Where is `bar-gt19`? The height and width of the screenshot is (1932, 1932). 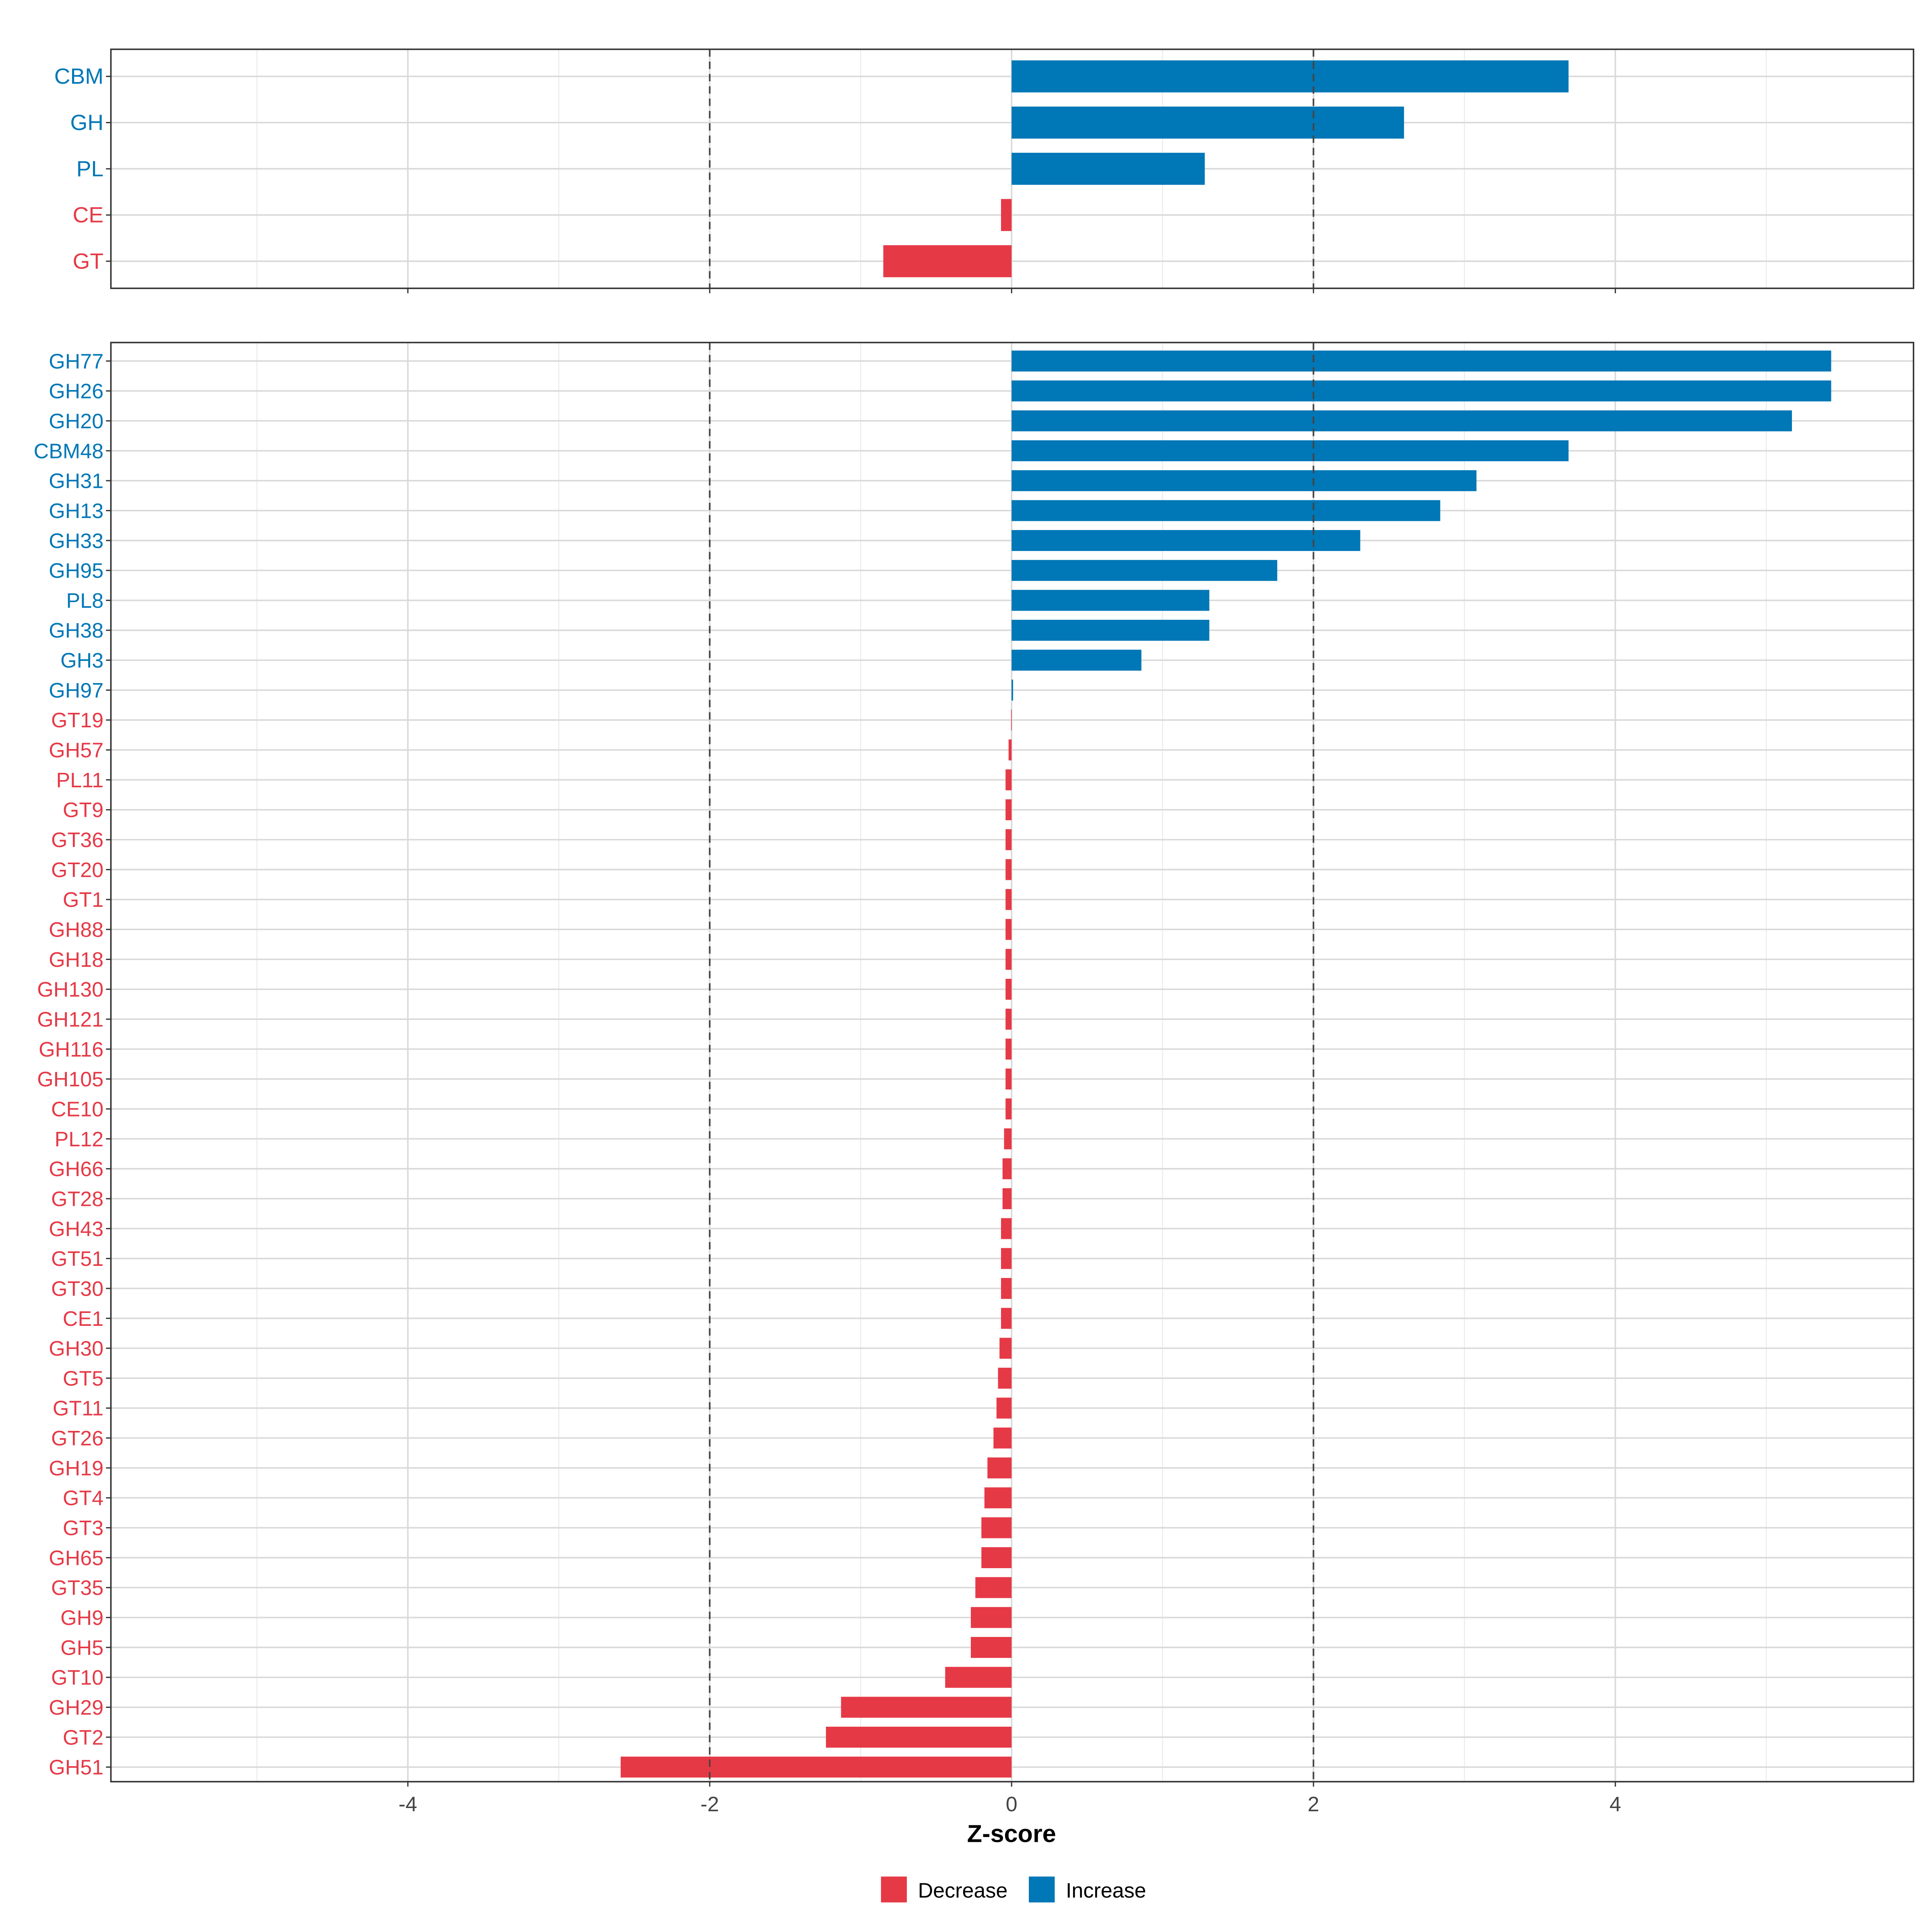
bar-gt19 is located at coordinates (1011, 720).